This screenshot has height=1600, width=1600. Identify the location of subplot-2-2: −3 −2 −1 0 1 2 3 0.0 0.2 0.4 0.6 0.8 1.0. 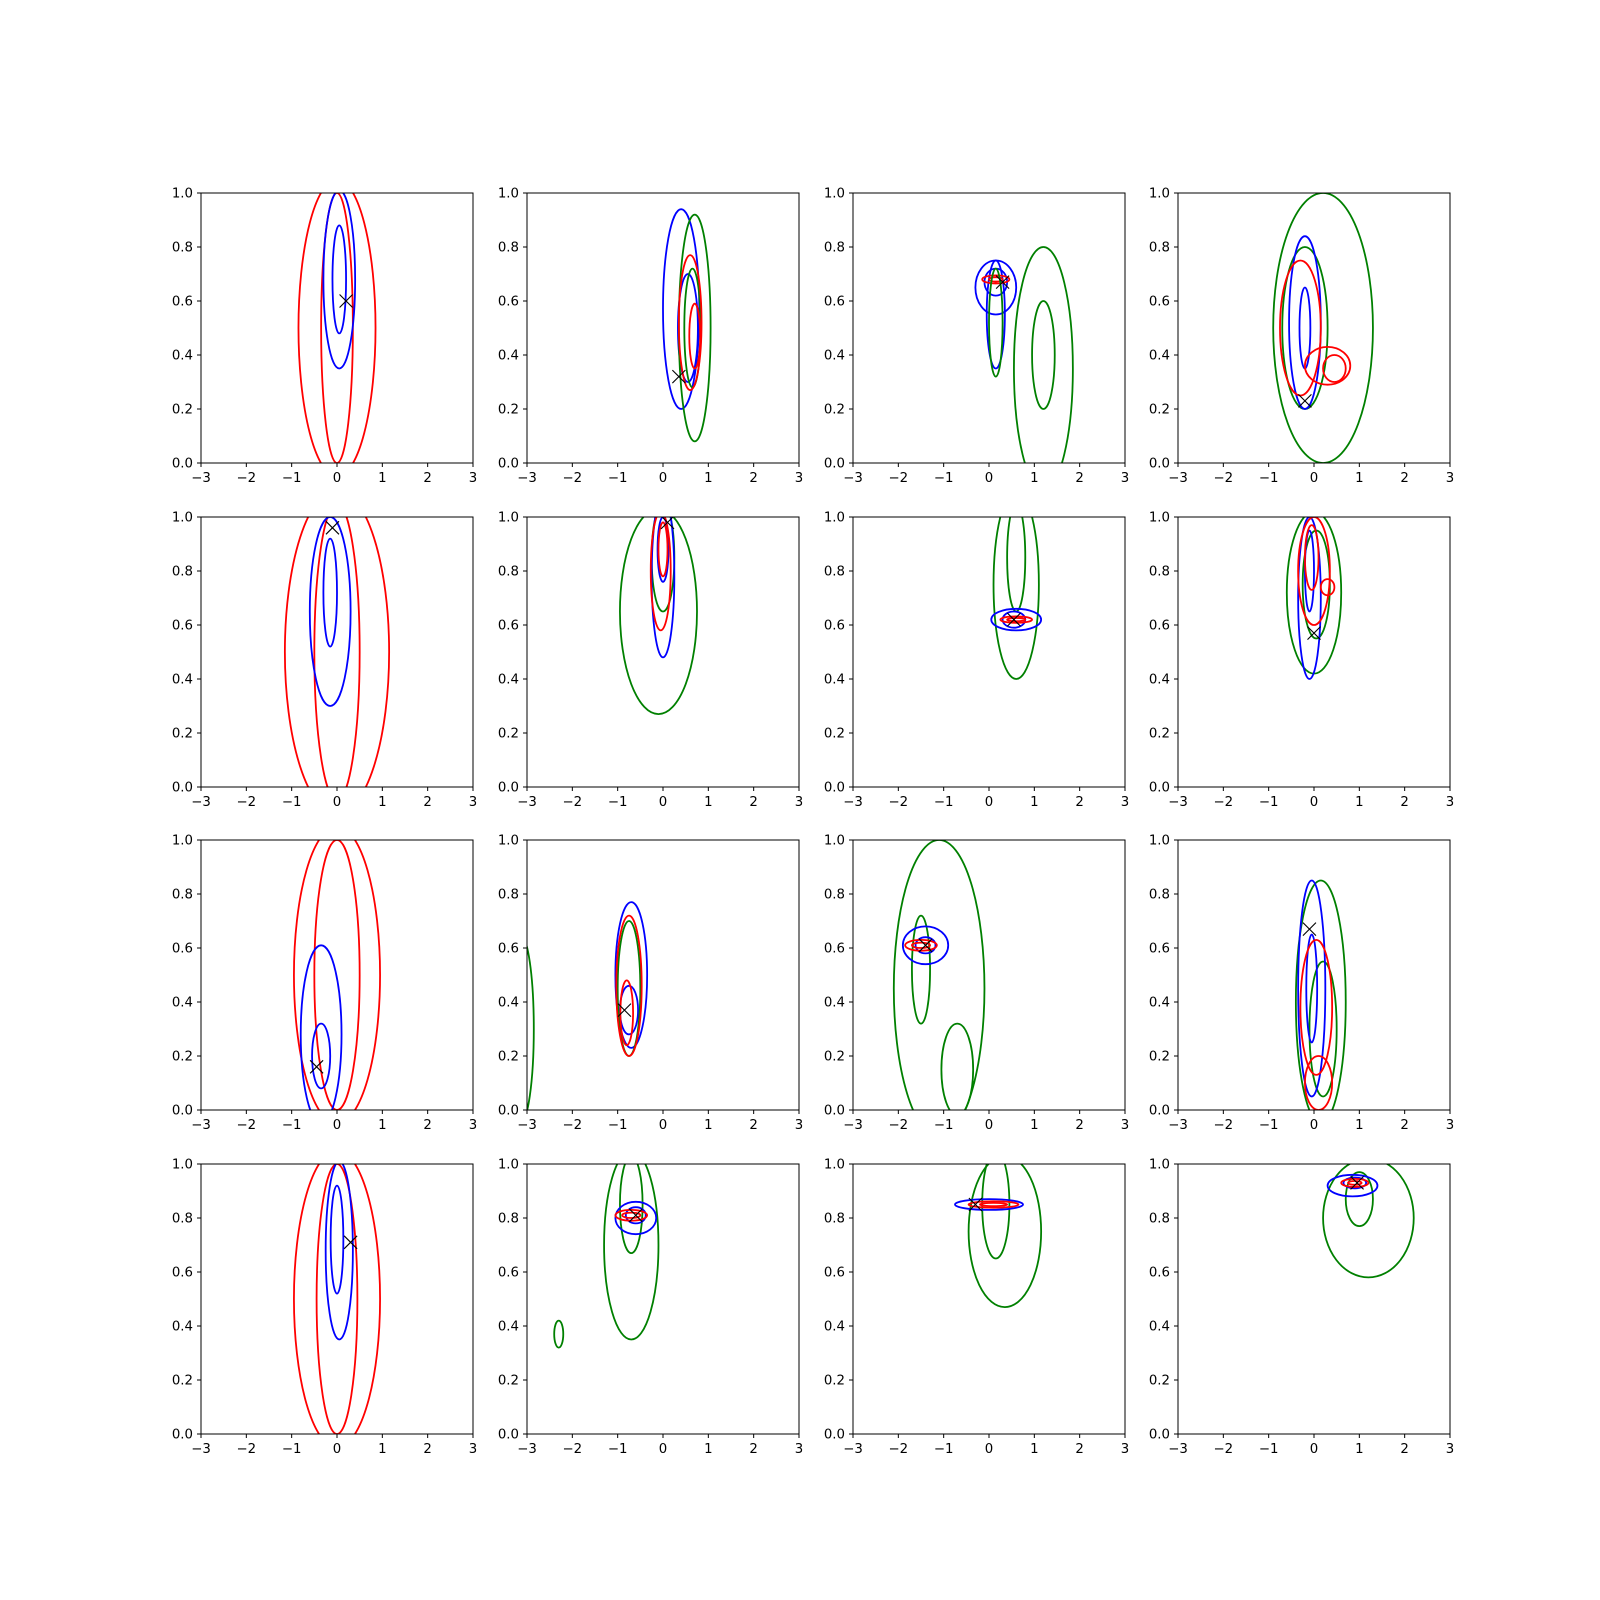
(650, 661).